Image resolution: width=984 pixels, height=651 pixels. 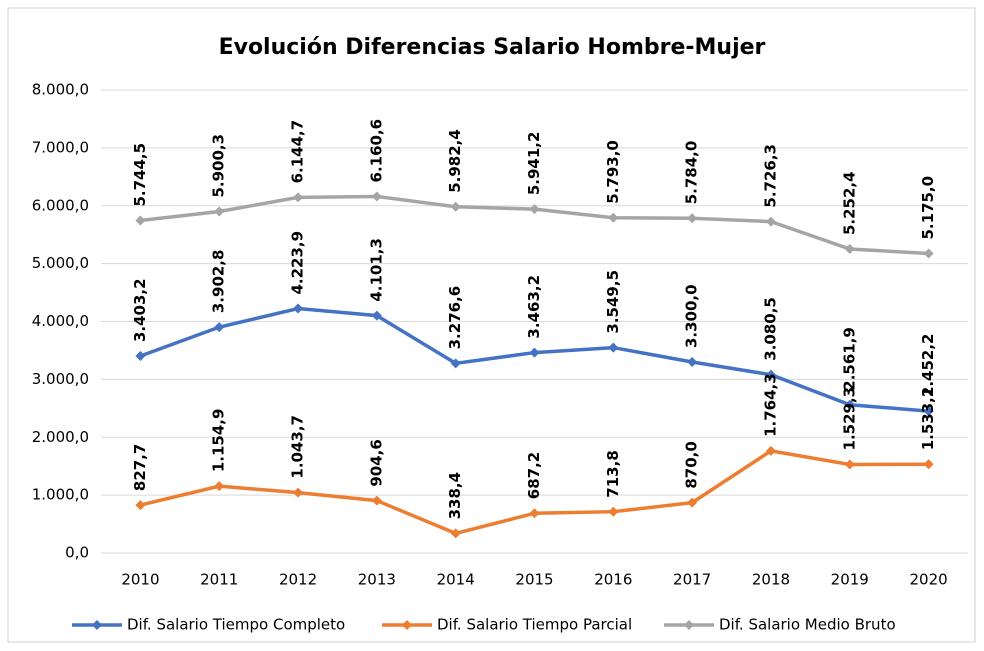 What do you see at coordinates (140, 310) in the screenshot?
I see `data-label: 3.403,2` at bounding box center [140, 310].